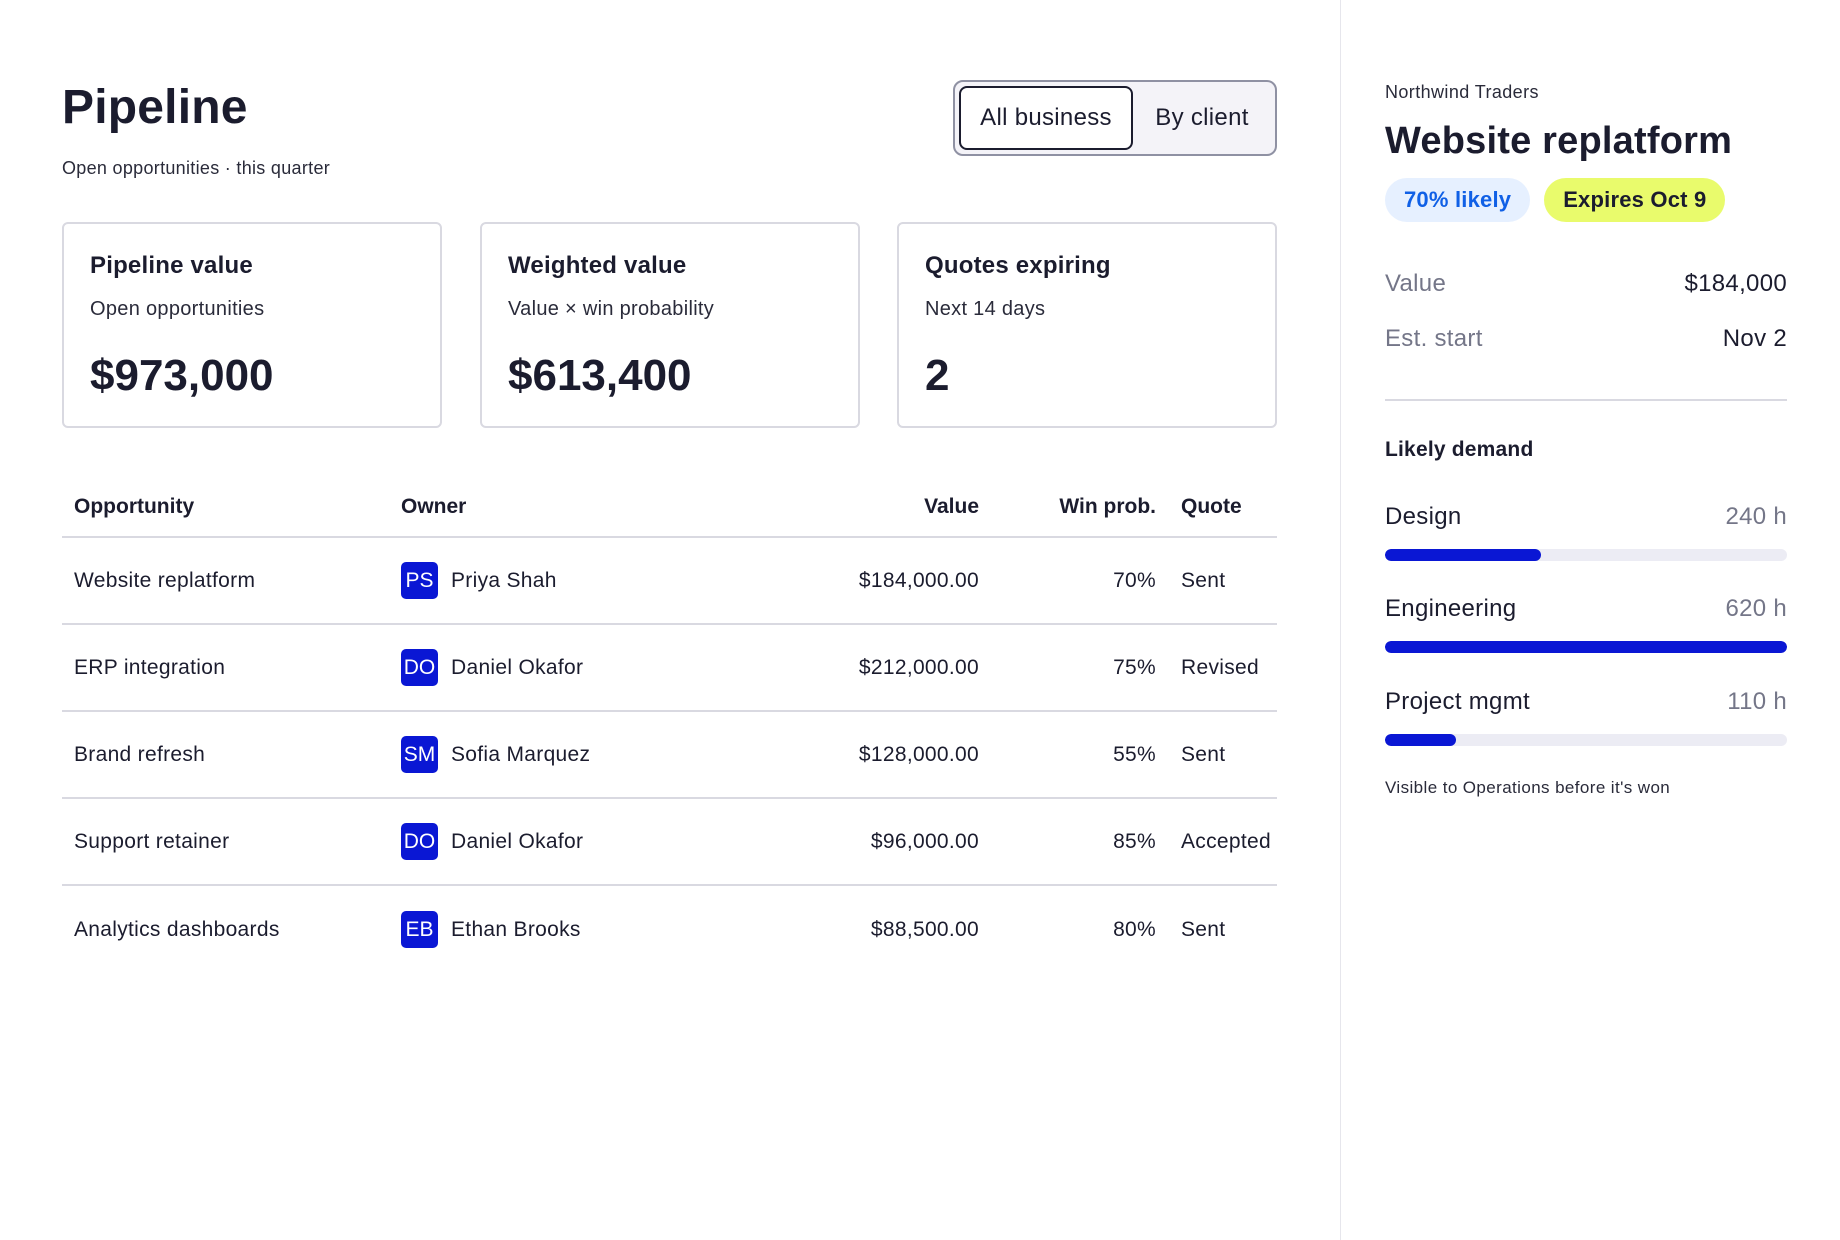 This screenshot has height=1240, width=1840. I want to click on opportunity-value: $96,000.00, so click(924, 841).